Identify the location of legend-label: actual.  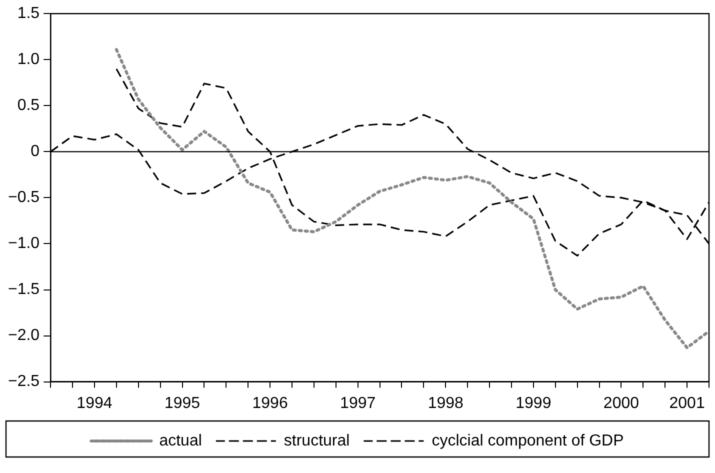
(180, 441).